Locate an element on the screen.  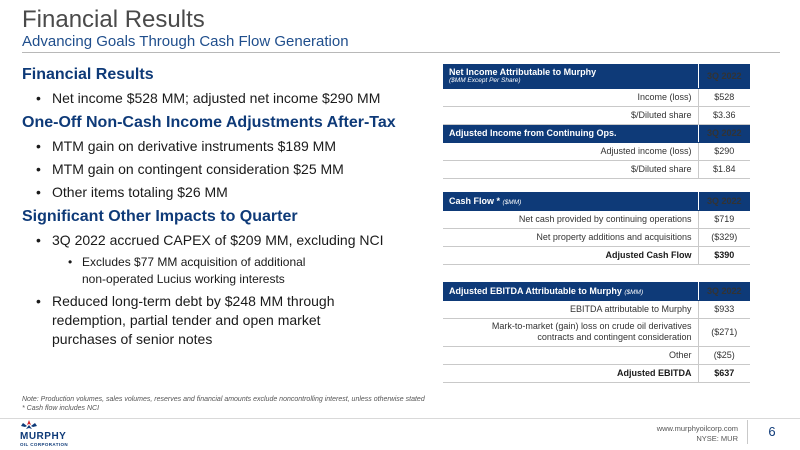
adjusted-income-period: 3Q 2022 is located at coordinates (723, 133).